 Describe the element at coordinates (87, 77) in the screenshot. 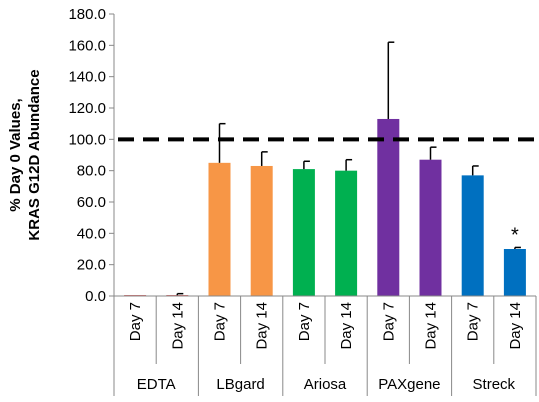

I see `y-tick-label: 140.0` at that location.